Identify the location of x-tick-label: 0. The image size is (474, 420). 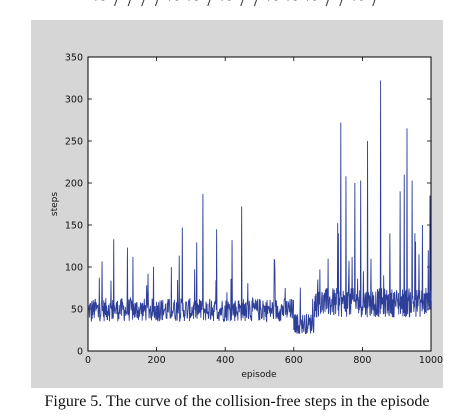
(88, 360).